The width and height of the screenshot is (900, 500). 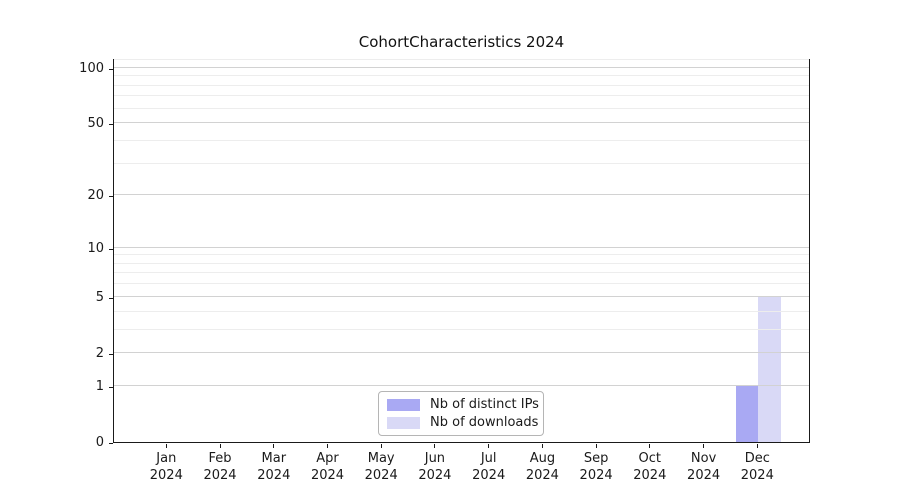 I want to click on x-tick-label: Apr 2024, so click(x=327, y=467).